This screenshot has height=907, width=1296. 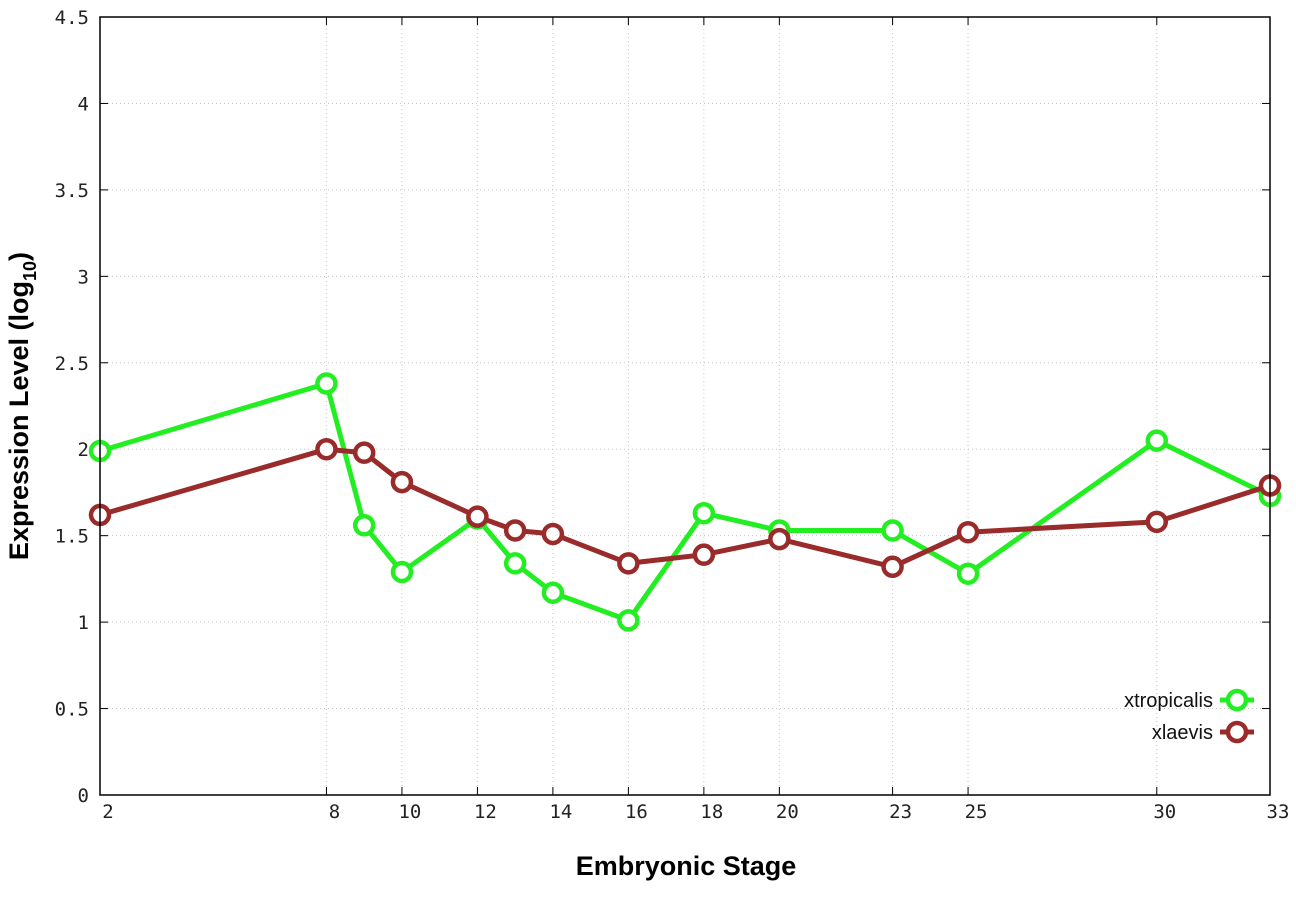 What do you see at coordinates (83, 104) in the screenshot?
I see `y-tick-label: 4` at bounding box center [83, 104].